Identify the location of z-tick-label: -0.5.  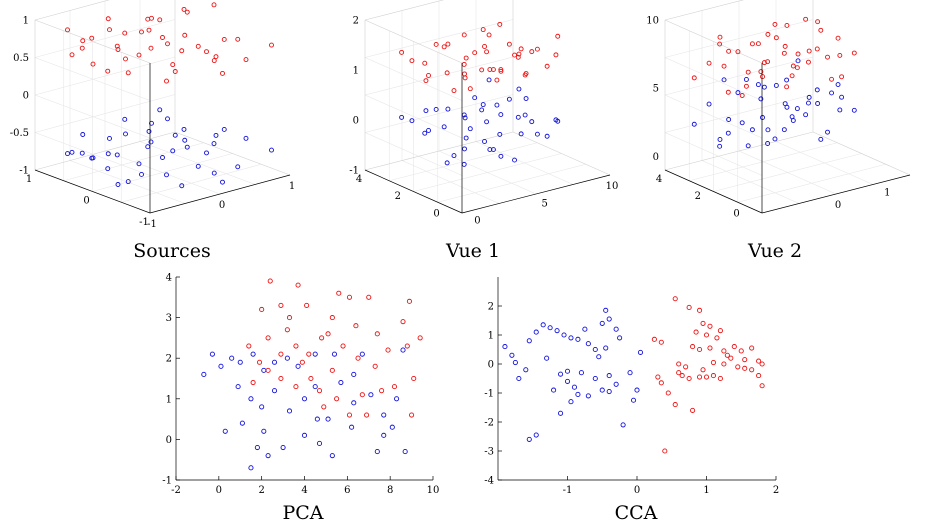
(19, 133).